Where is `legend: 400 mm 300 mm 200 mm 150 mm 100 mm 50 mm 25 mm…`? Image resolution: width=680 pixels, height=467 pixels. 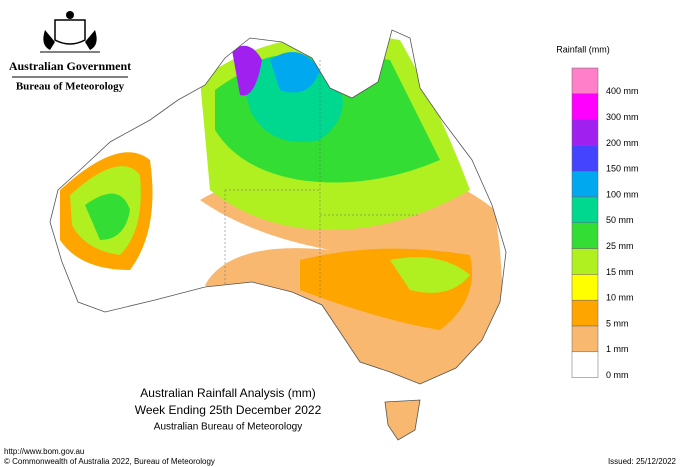 legend: 400 mm 300 mm 200 mm 150 mm 100 mm 50 mm 25 mm… is located at coordinates (605, 223).